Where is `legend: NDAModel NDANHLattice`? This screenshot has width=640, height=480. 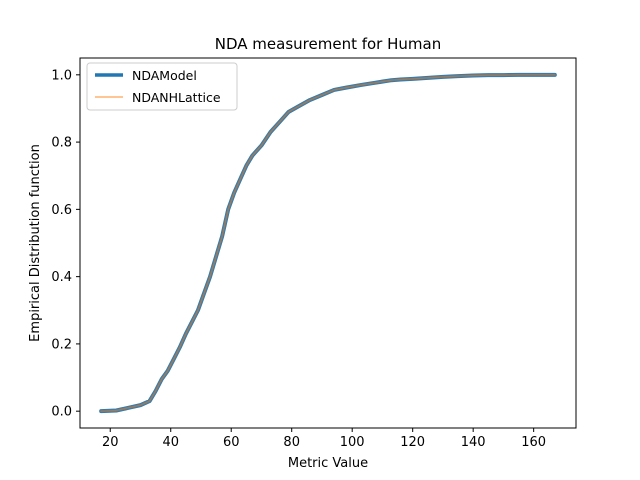 legend: NDAModel NDANHLattice is located at coordinates (162, 86).